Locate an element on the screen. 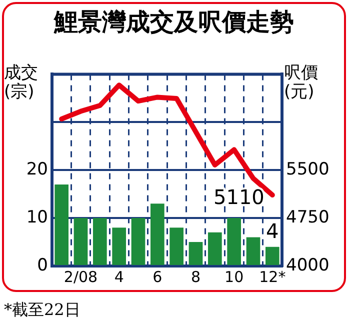 The height and width of the screenshot is (328, 348). x-tick-label: 12* is located at coordinates (272, 277).